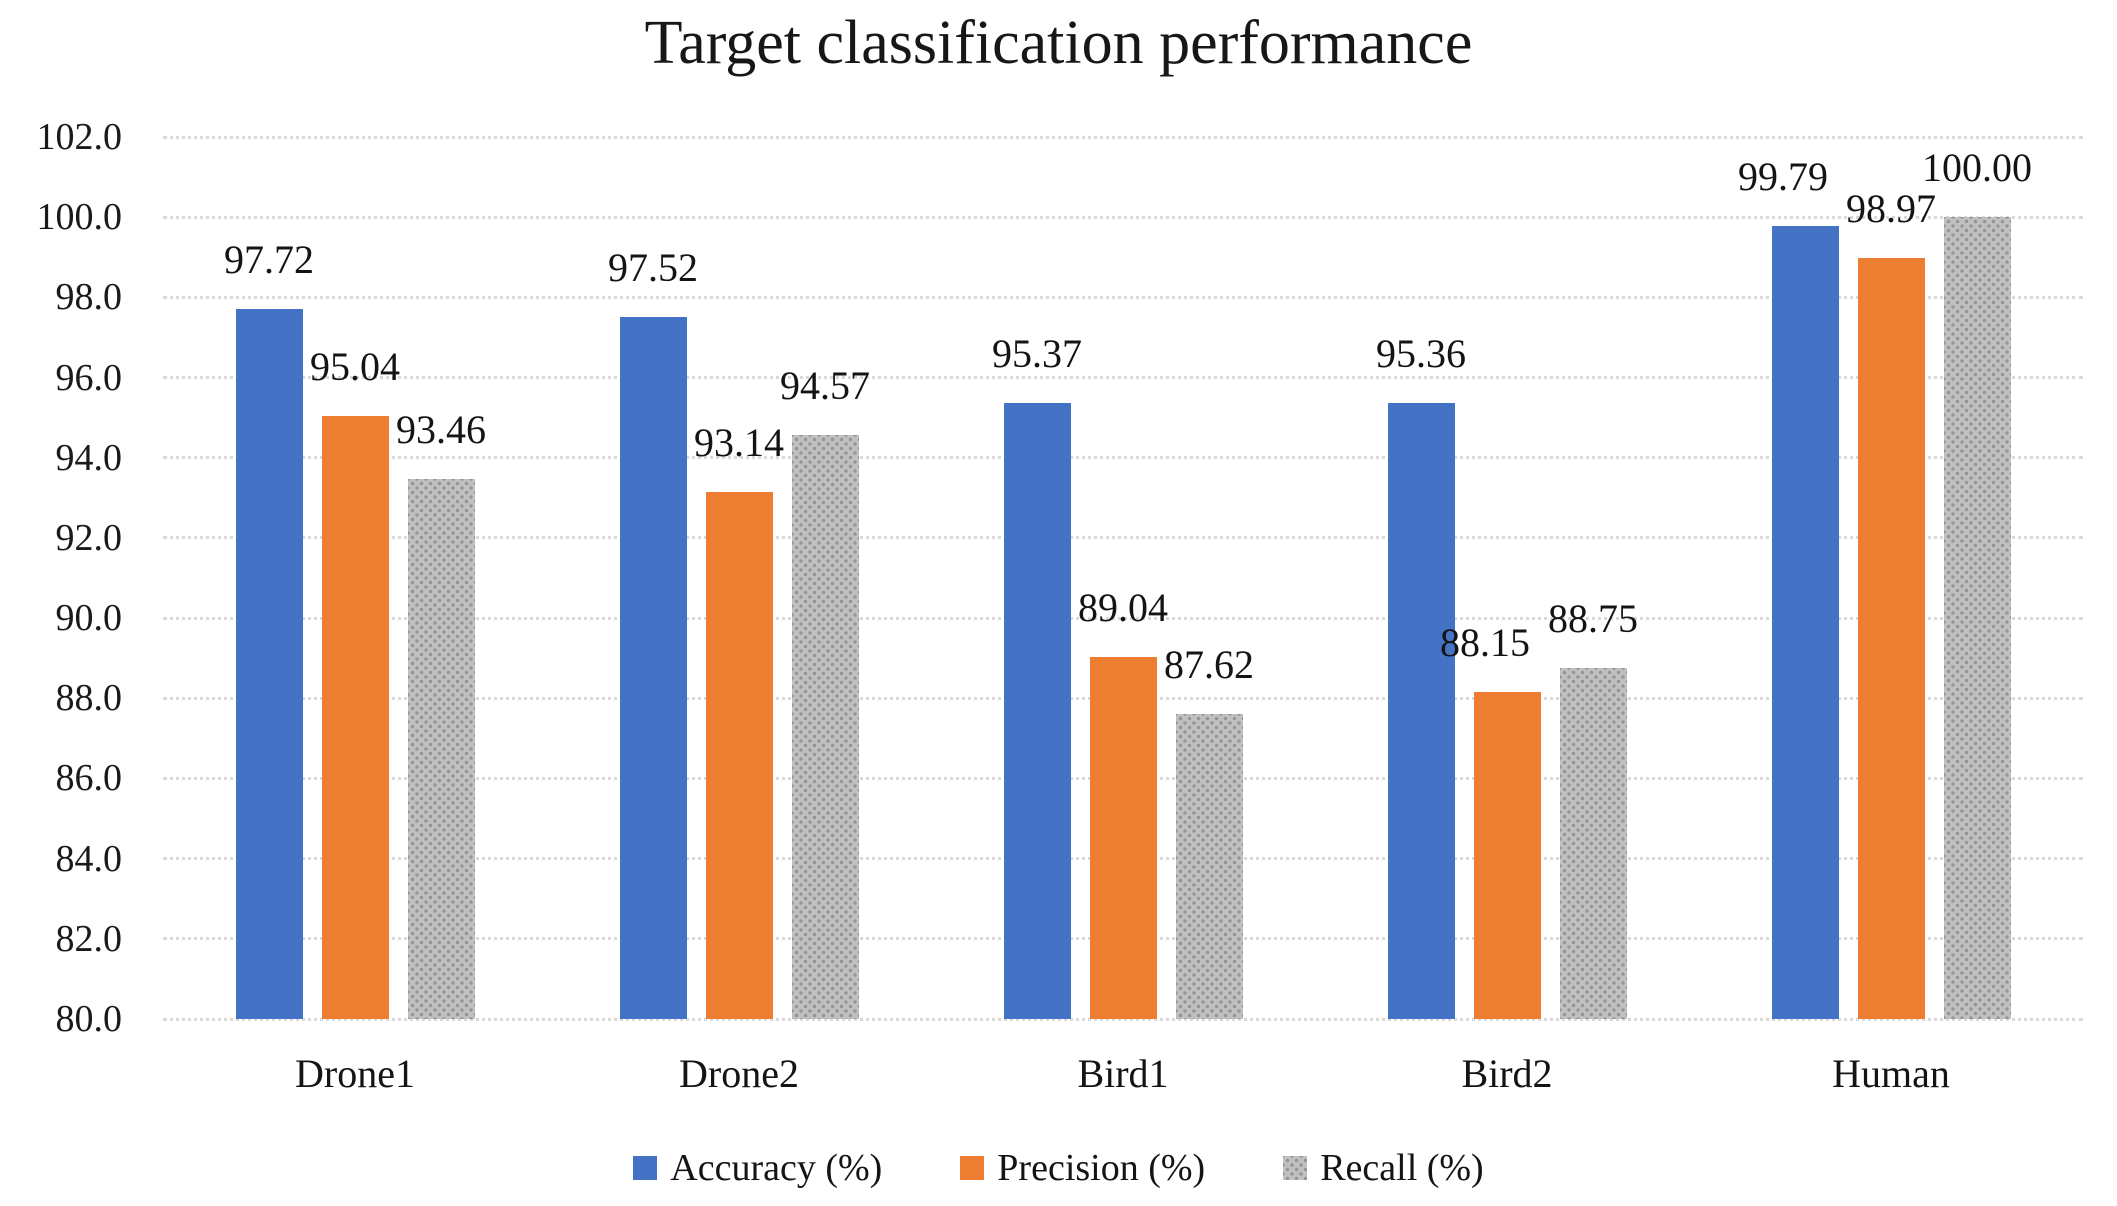  I want to click on y-axis-tick-label: 98.0, so click(89, 297).